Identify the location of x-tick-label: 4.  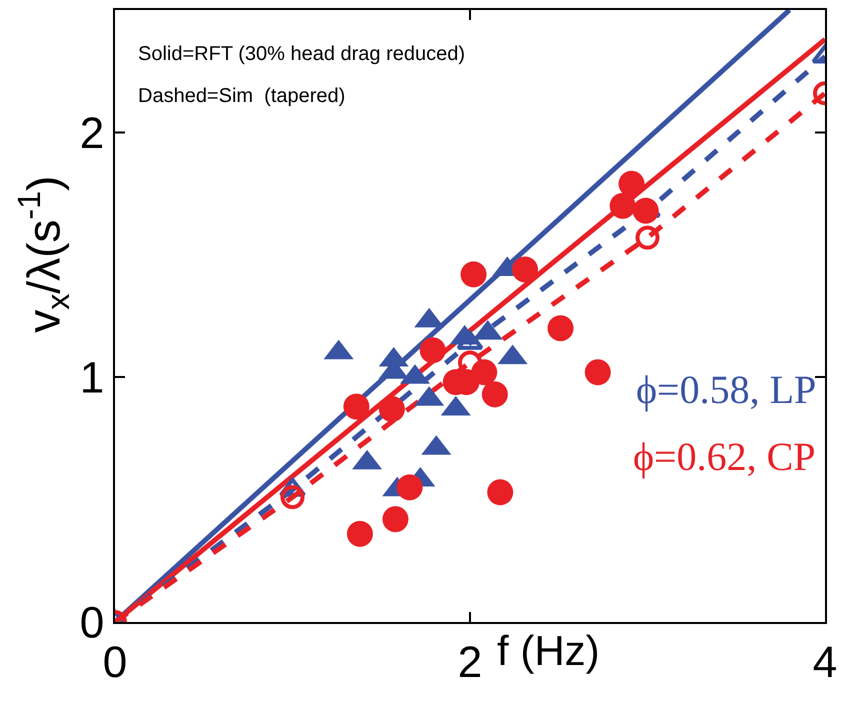
(825, 662).